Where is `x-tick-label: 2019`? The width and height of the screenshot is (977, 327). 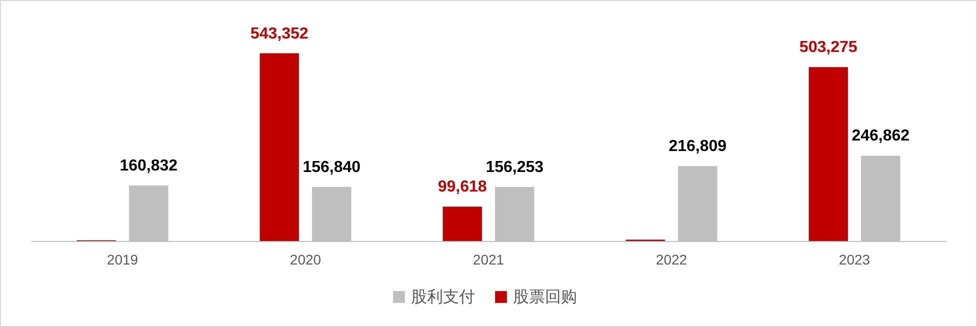
x-tick-label: 2019 is located at coordinates (122, 260).